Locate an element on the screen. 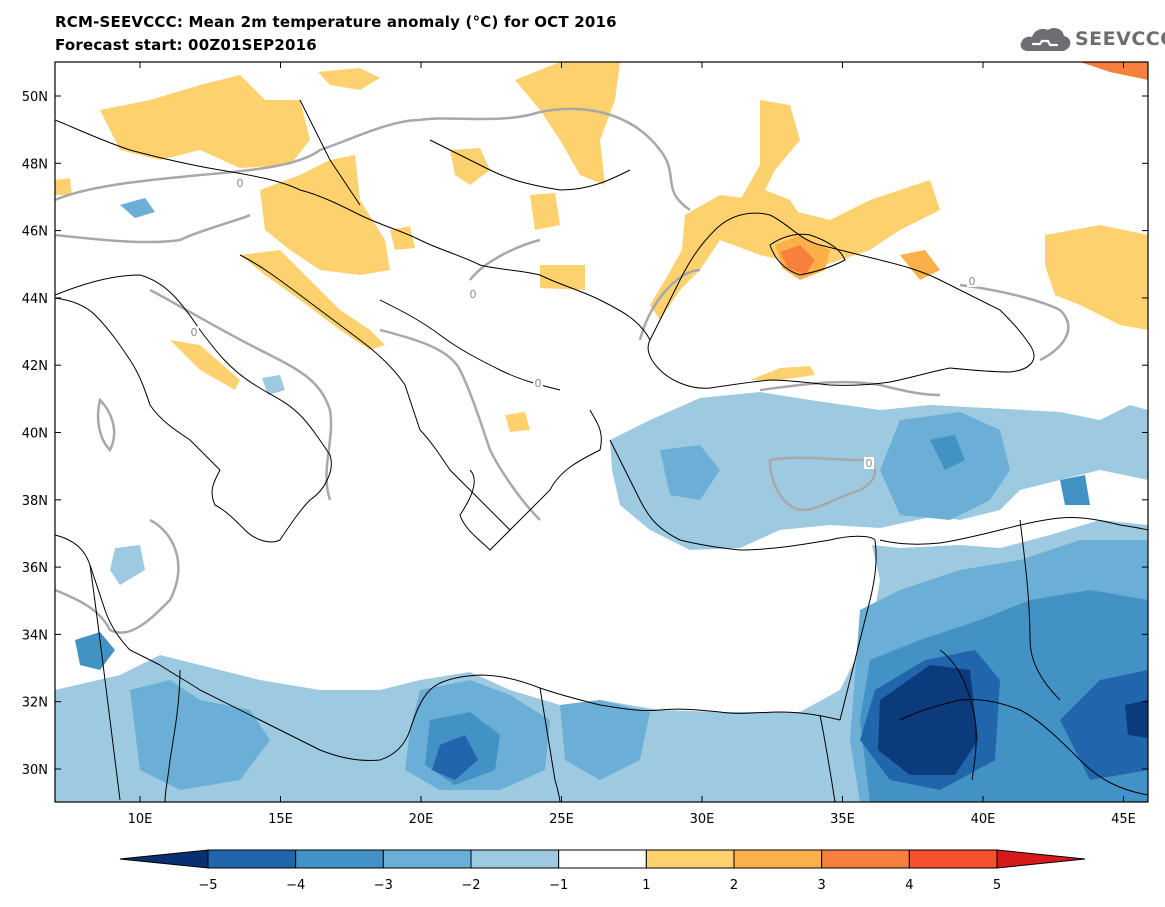 The height and width of the screenshot is (907, 1165). cool-area-egypt is located at coordinates (605, 740).